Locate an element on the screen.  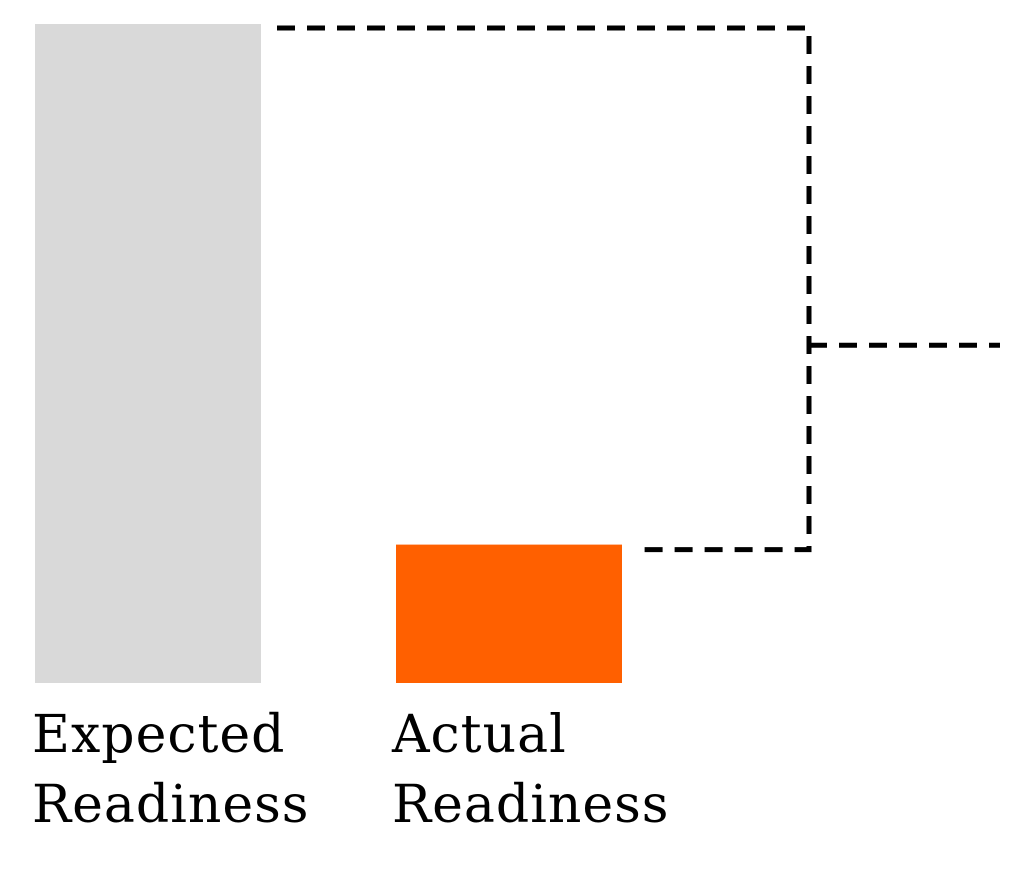
category-label-expected-line2: Readiness is located at coordinates (171, 805).